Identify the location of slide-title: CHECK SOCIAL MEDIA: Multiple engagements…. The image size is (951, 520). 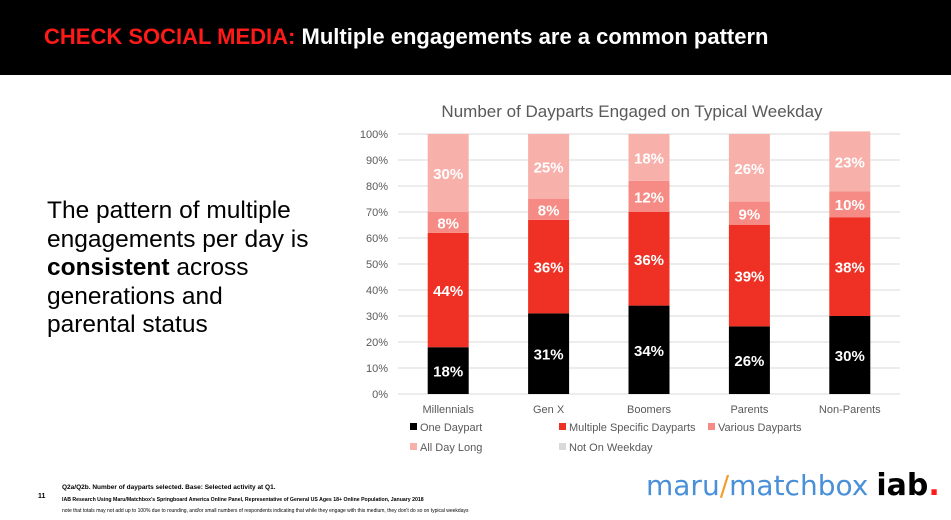
(406, 37).